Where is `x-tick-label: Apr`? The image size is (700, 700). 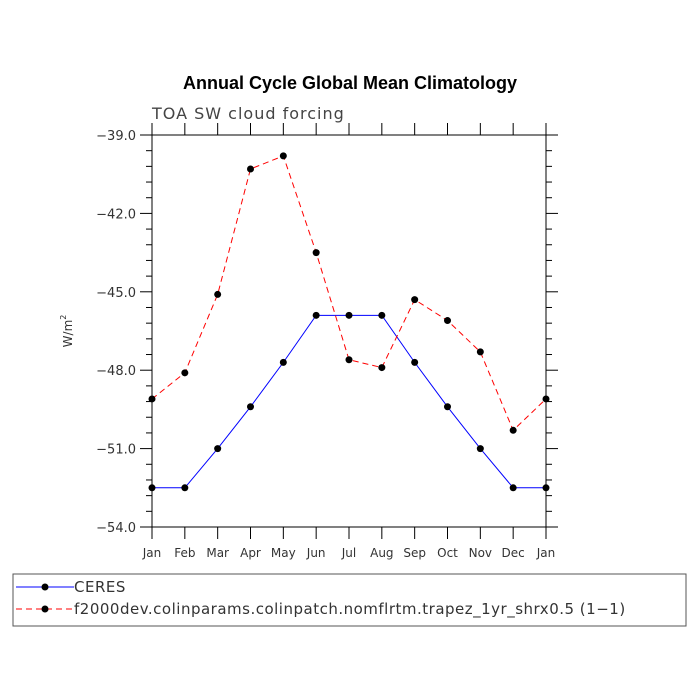
x-tick-label: Apr is located at coordinates (250, 553).